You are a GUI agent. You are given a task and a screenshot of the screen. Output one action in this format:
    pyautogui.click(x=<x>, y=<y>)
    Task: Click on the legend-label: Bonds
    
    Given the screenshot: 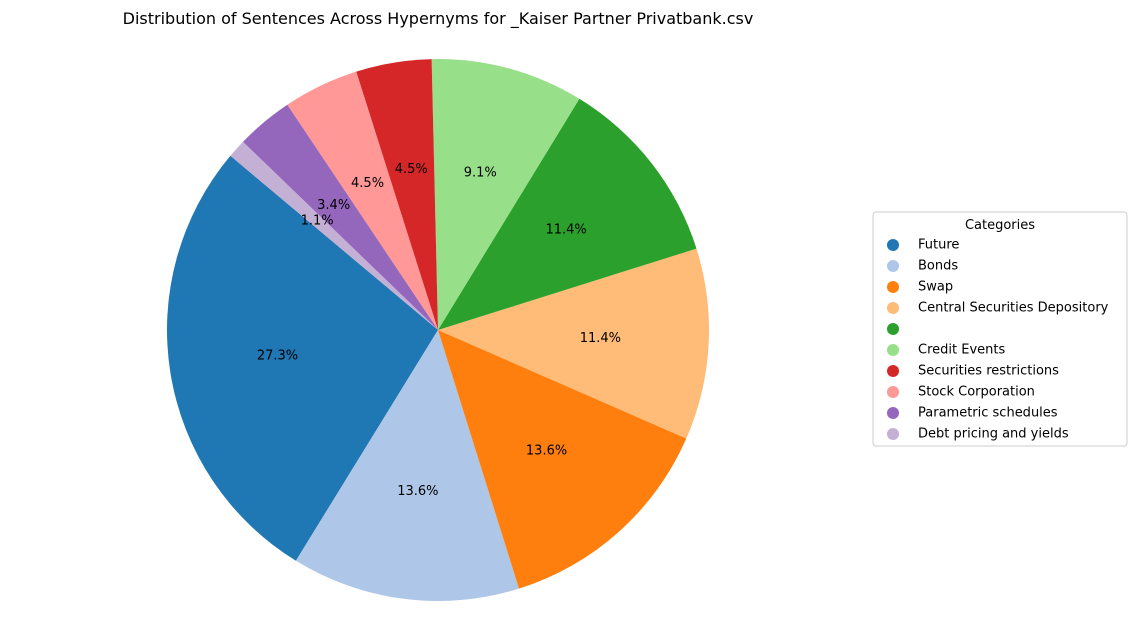 What is the action you would take?
    pyautogui.click(x=938, y=266)
    